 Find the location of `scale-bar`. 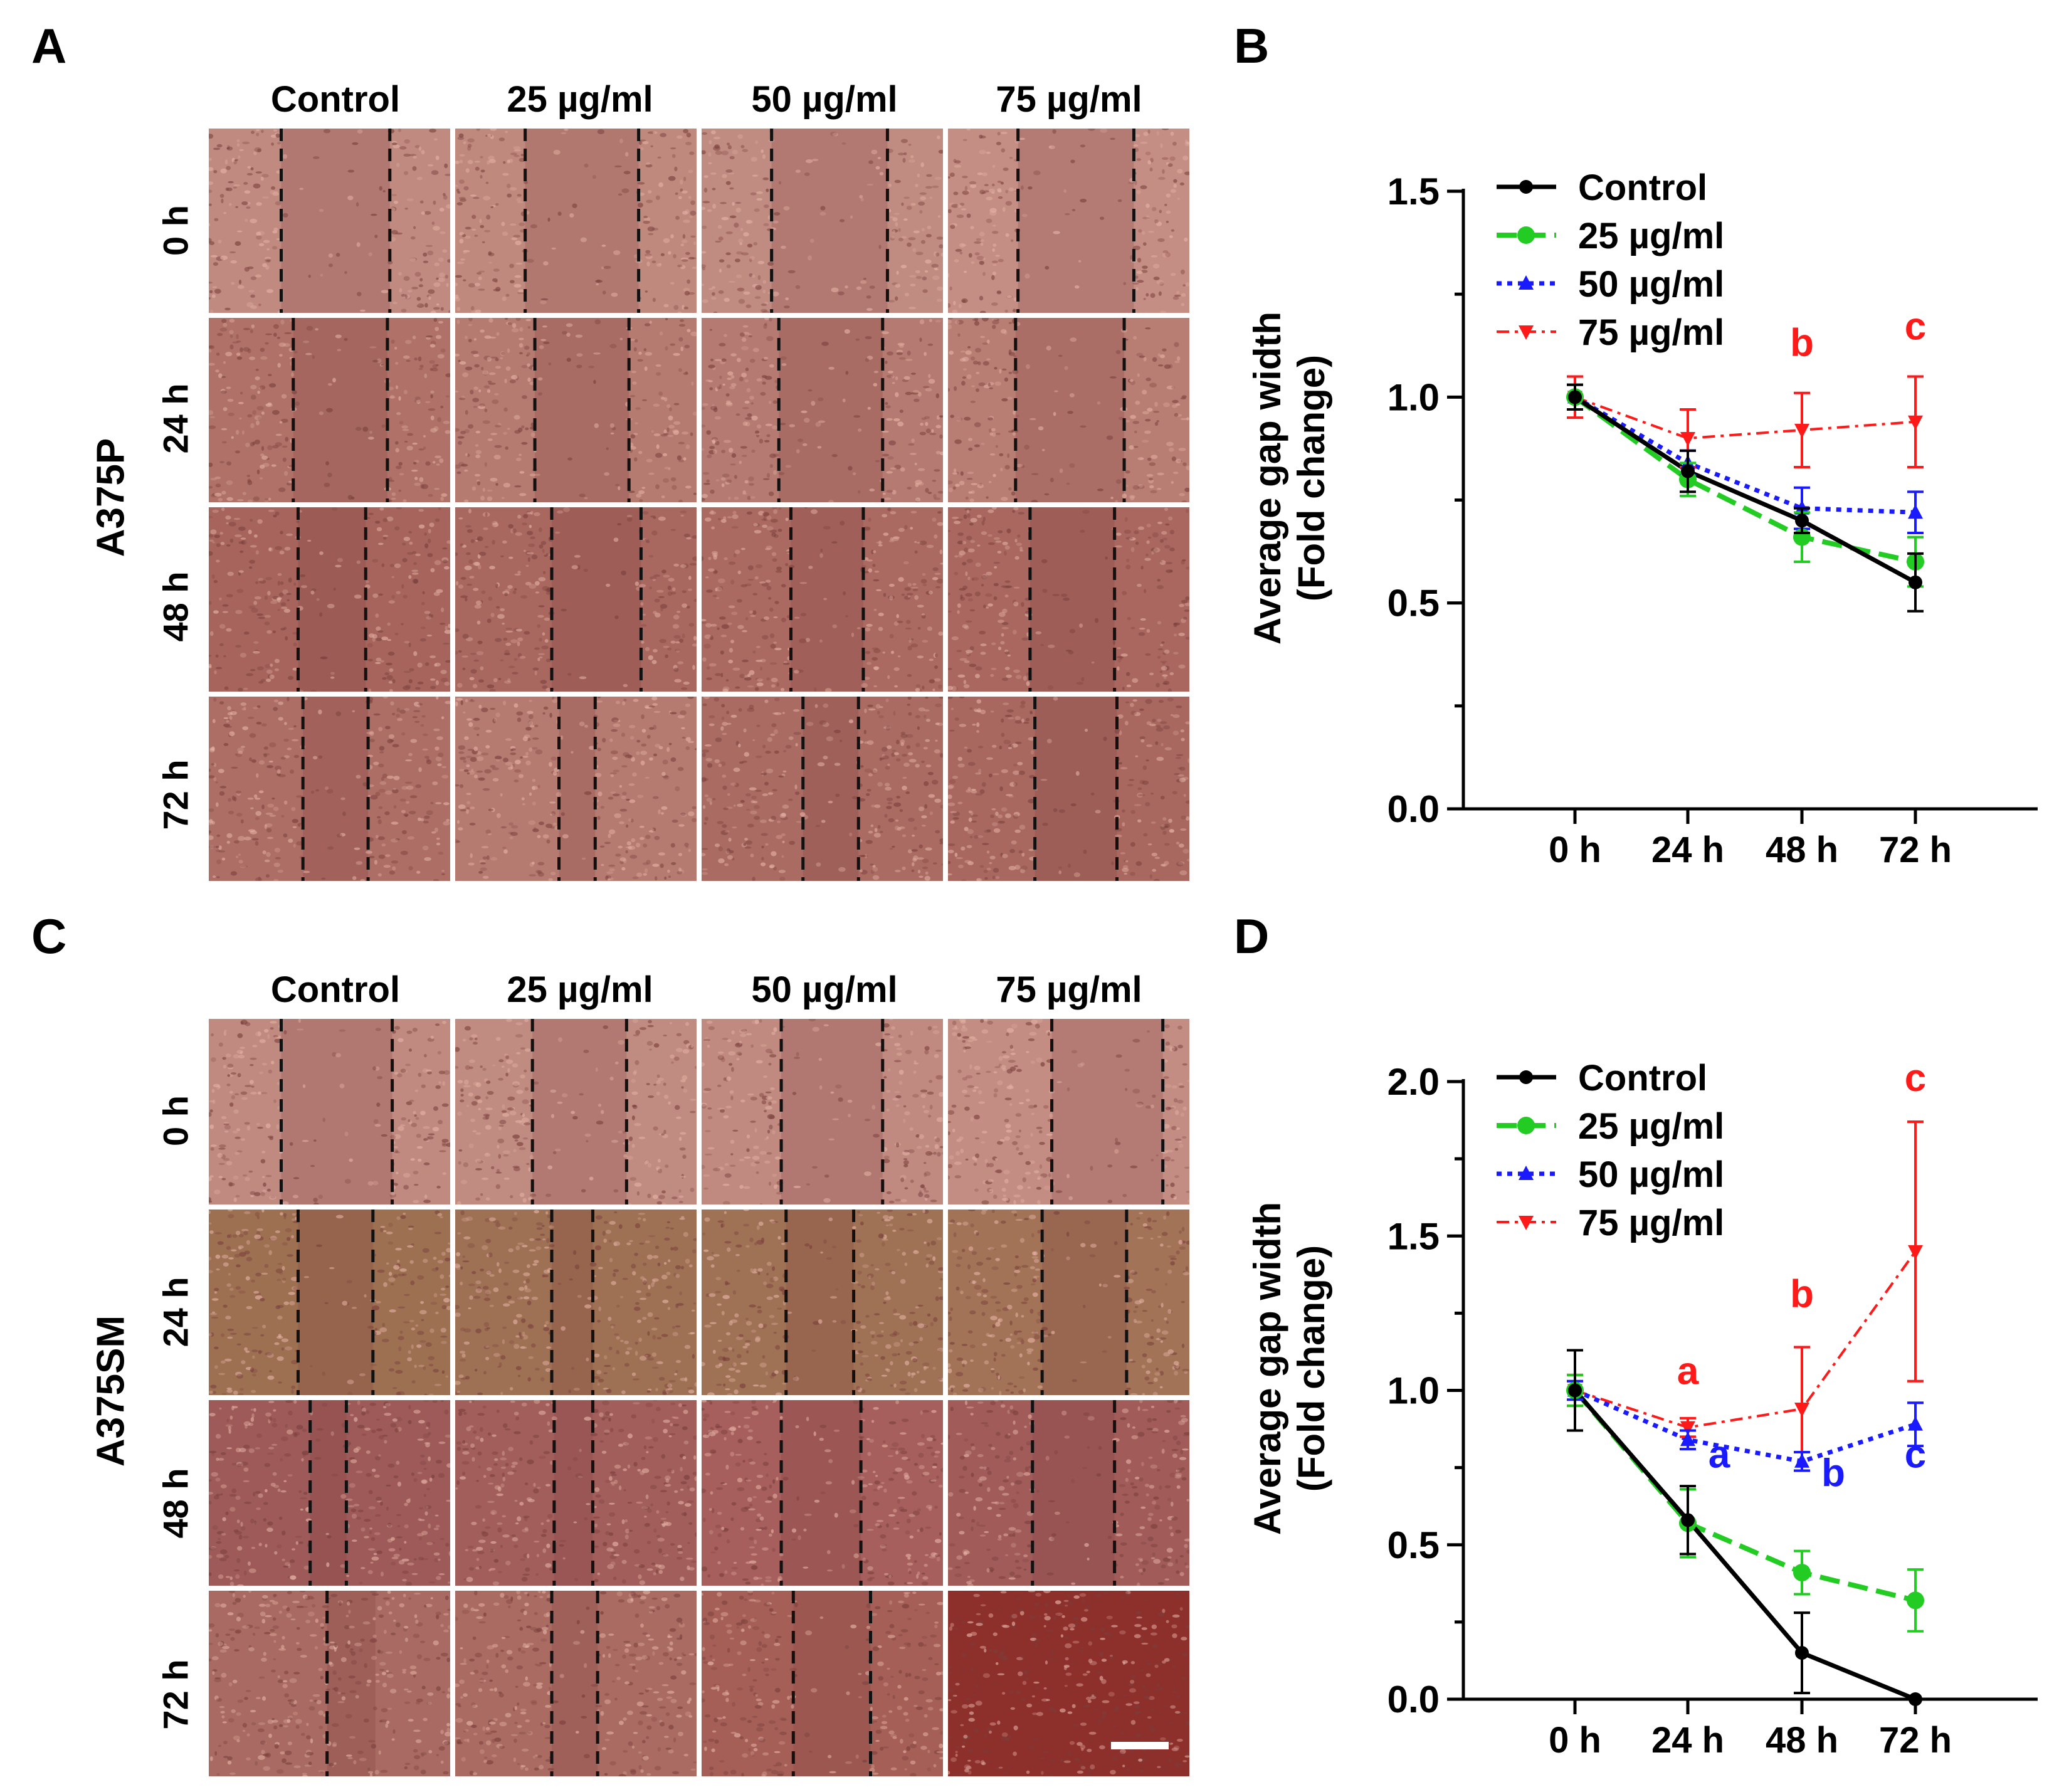

scale-bar is located at coordinates (1140, 1746).